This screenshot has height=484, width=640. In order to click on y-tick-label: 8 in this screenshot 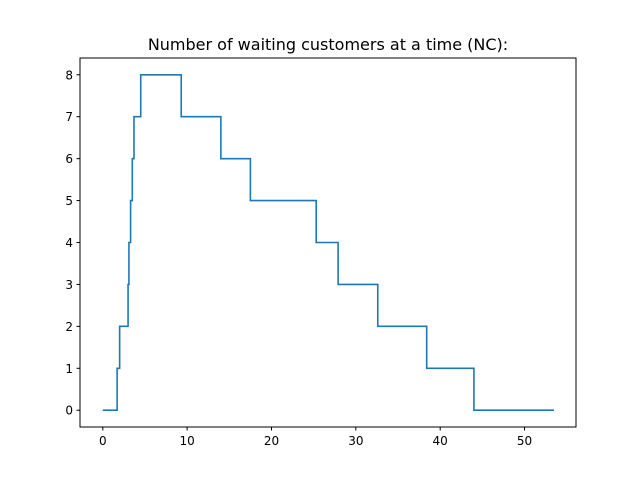, I will do `click(69, 75)`.